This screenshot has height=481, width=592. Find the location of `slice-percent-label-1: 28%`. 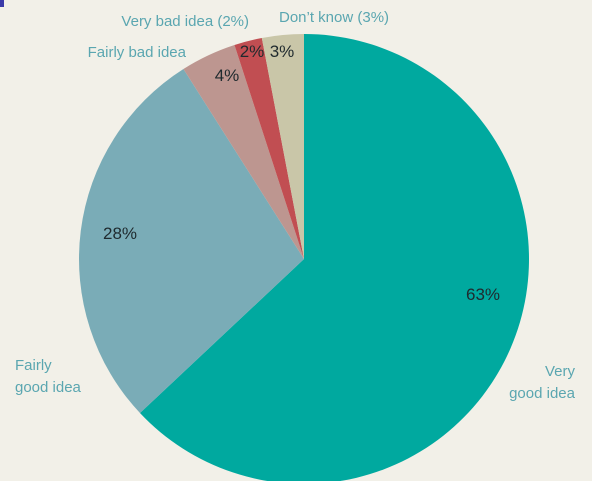

slice-percent-label-1: 28% is located at coordinates (120, 233).